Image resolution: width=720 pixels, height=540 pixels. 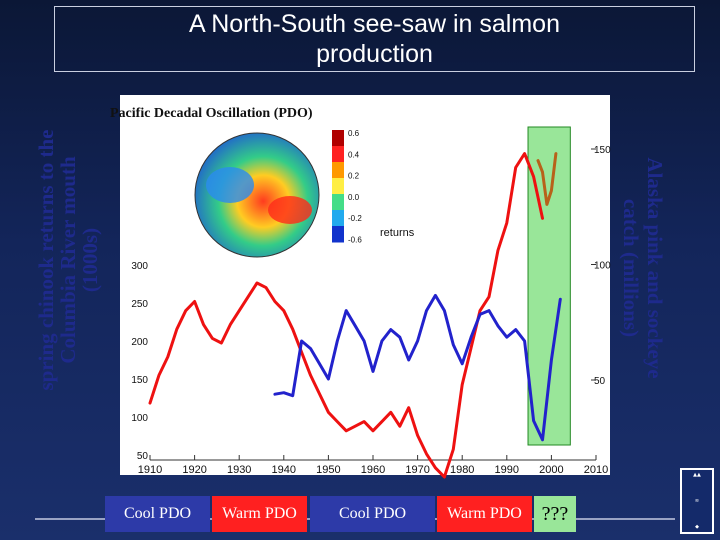 I want to click on left-y-tick-label: 250, so click(x=139, y=304).